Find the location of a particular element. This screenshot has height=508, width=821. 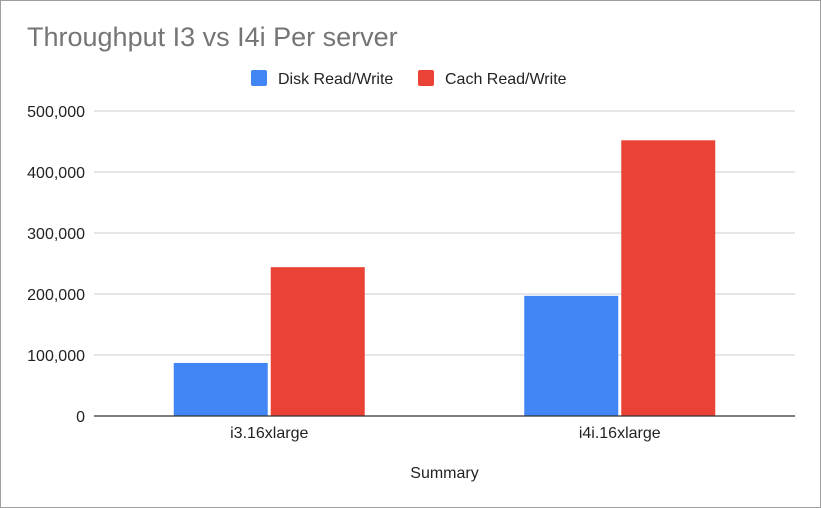

legend-label-0: Disk Read/Write is located at coordinates (335, 79).